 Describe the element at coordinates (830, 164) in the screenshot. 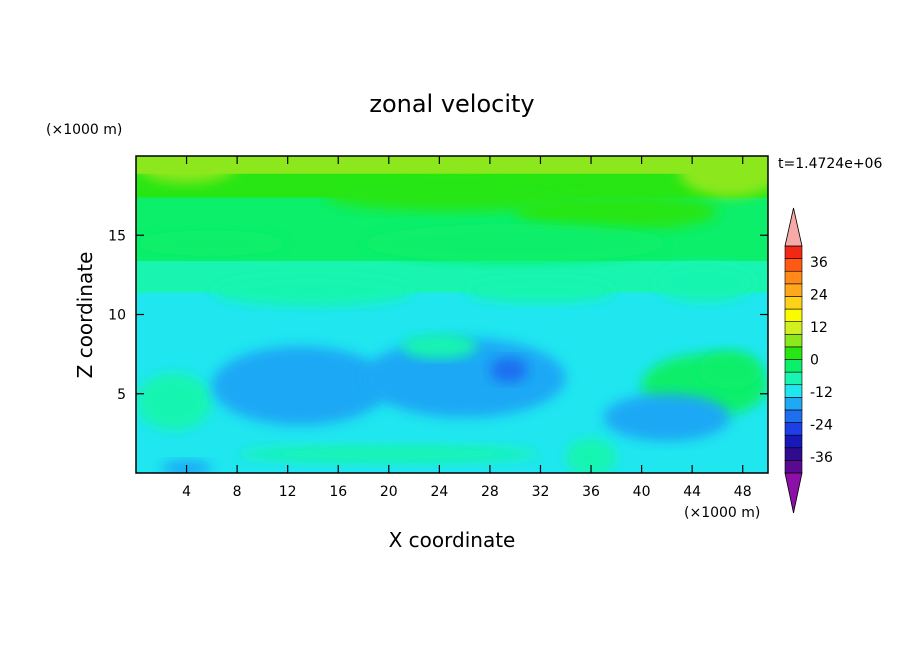

I see `time-label: t=1.4724e+06` at that location.